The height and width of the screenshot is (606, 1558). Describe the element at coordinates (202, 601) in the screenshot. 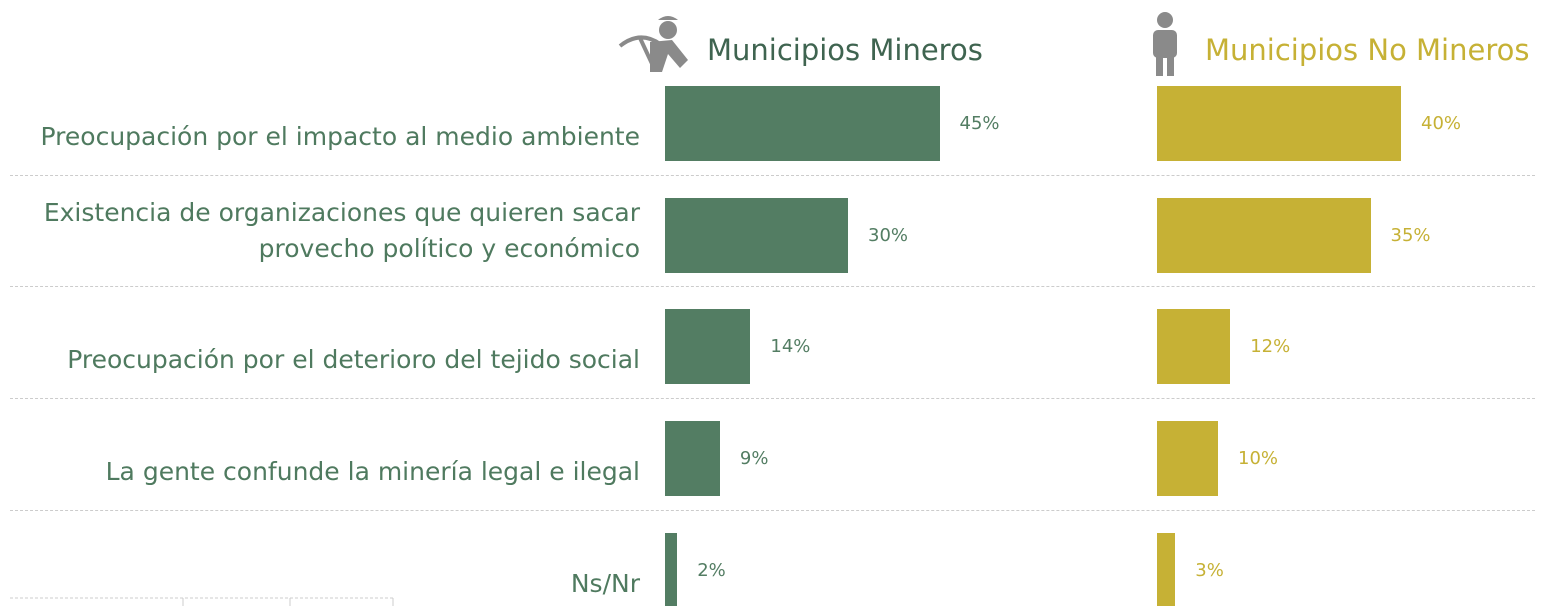

I see `axis-fragment` at that location.